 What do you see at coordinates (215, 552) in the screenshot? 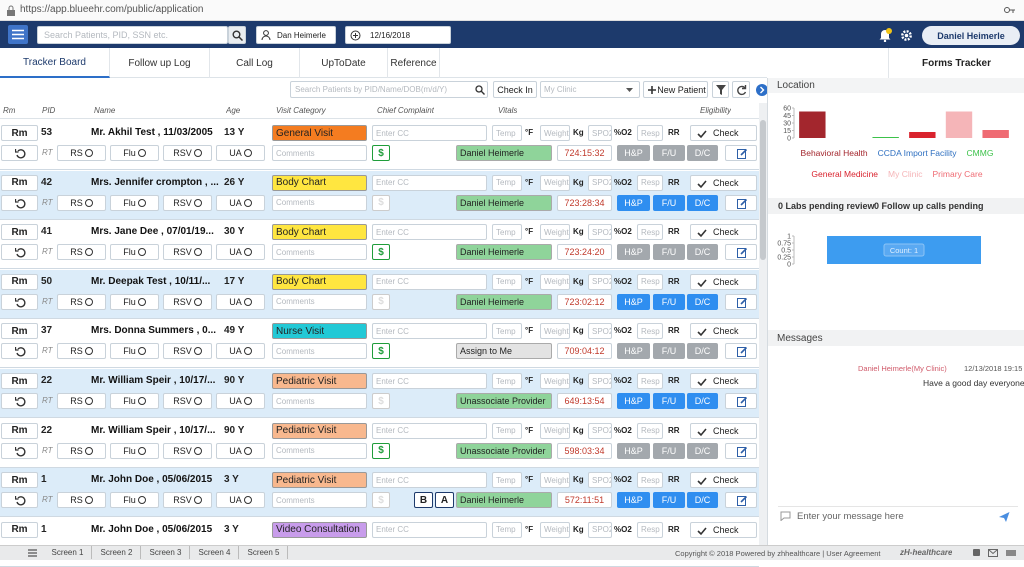
I see `screen-tab: Screen 4` at bounding box center [215, 552].